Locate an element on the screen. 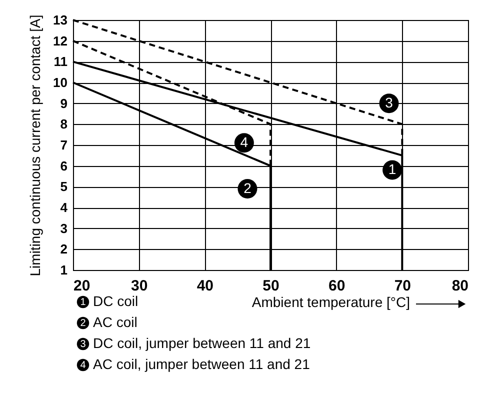 The height and width of the screenshot is (393, 500). y-tick-label: 3 is located at coordinates (64, 228).